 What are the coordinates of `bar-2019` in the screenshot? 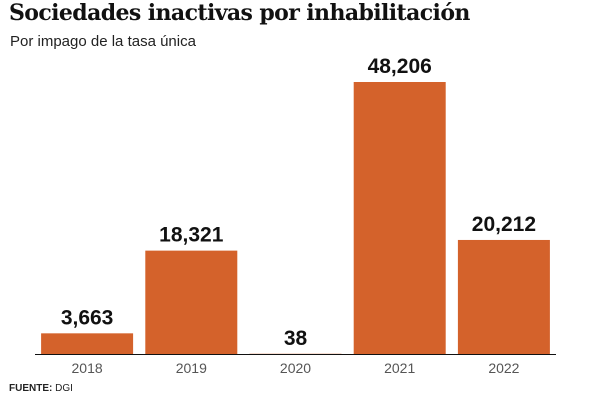 It's located at (191, 302).